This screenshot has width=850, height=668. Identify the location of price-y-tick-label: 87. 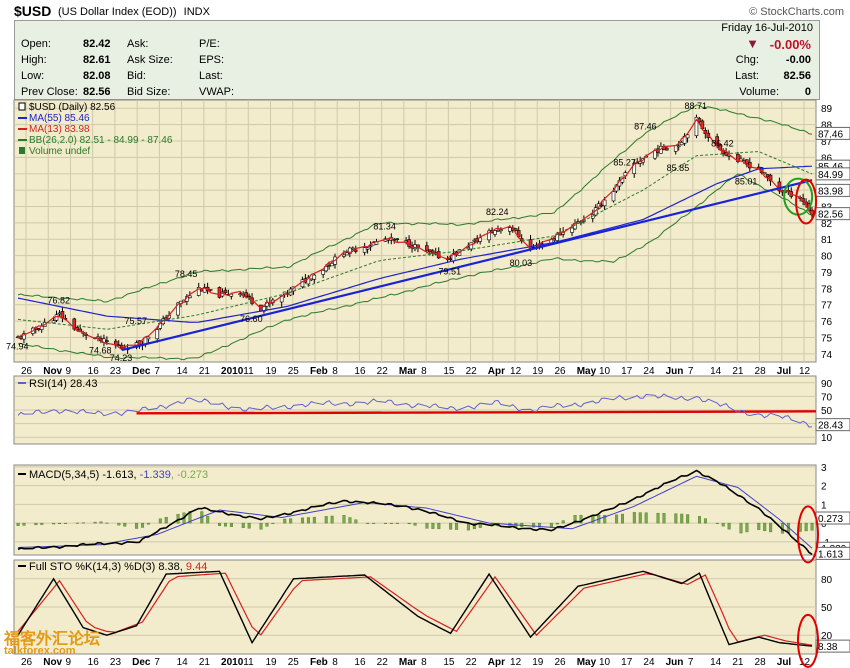
(827, 142).